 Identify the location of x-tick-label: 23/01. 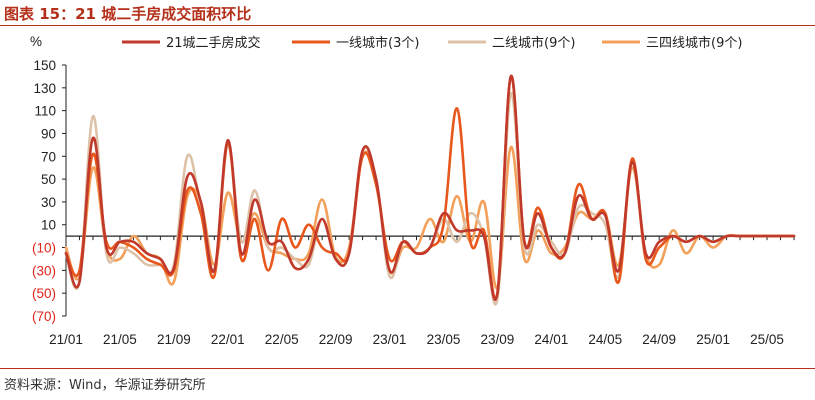
(390, 339).